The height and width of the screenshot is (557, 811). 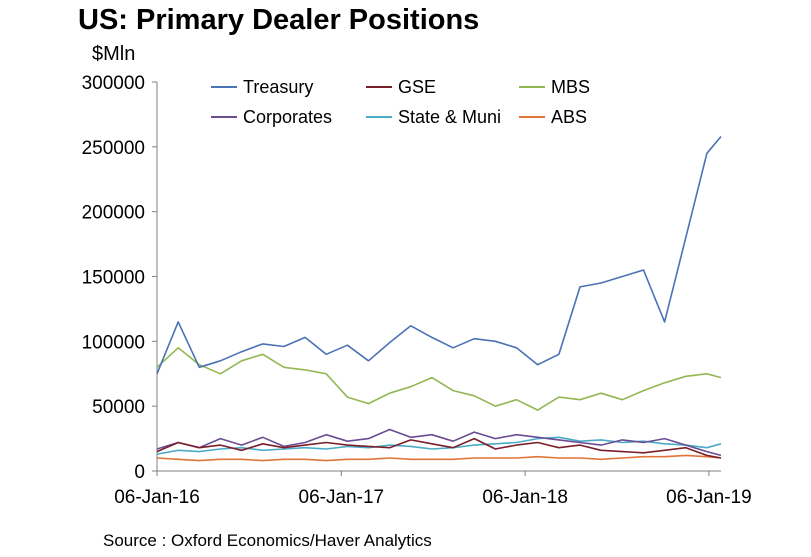 What do you see at coordinates (439, 448) in the screenshot?
I see `series-line-gse` at bounding box center [439, 448].